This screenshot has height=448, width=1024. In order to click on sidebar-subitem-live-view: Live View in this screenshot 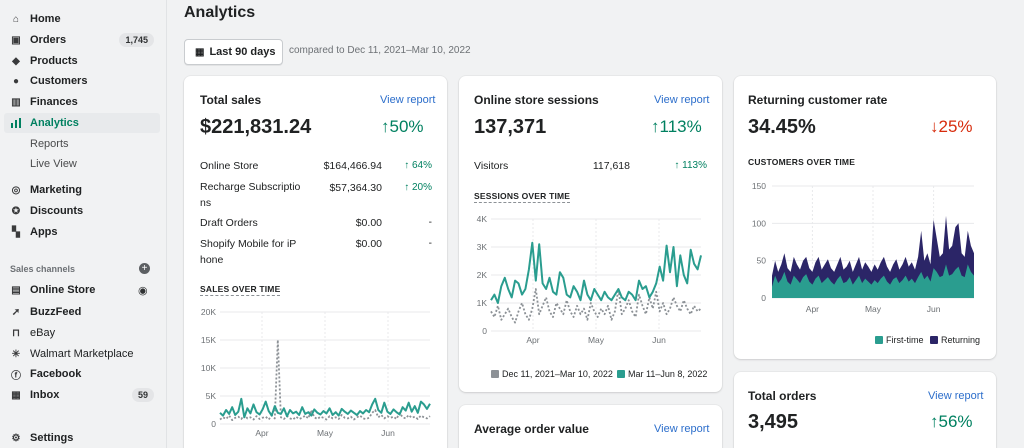, I will do `click(53, 164)`.